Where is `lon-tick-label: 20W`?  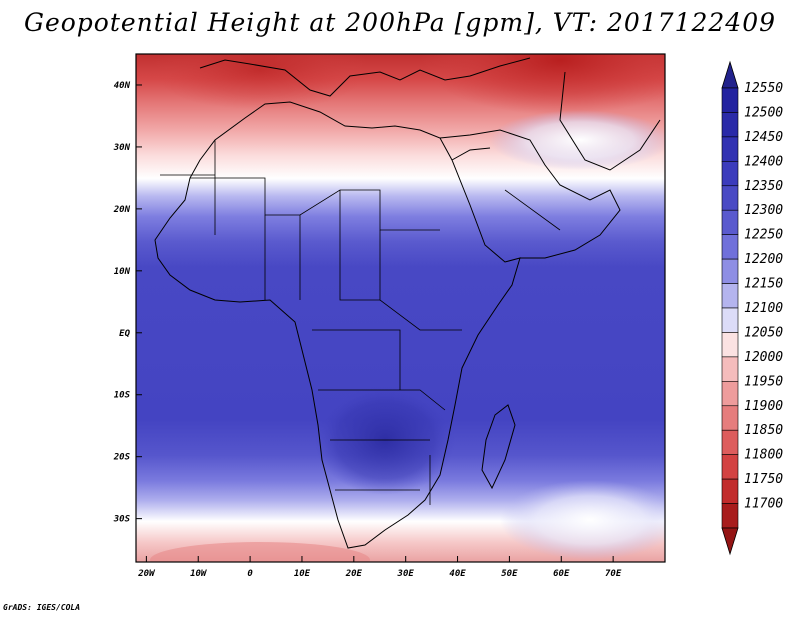
lon-tick-label: 20W is located at coordinates (146, 574).